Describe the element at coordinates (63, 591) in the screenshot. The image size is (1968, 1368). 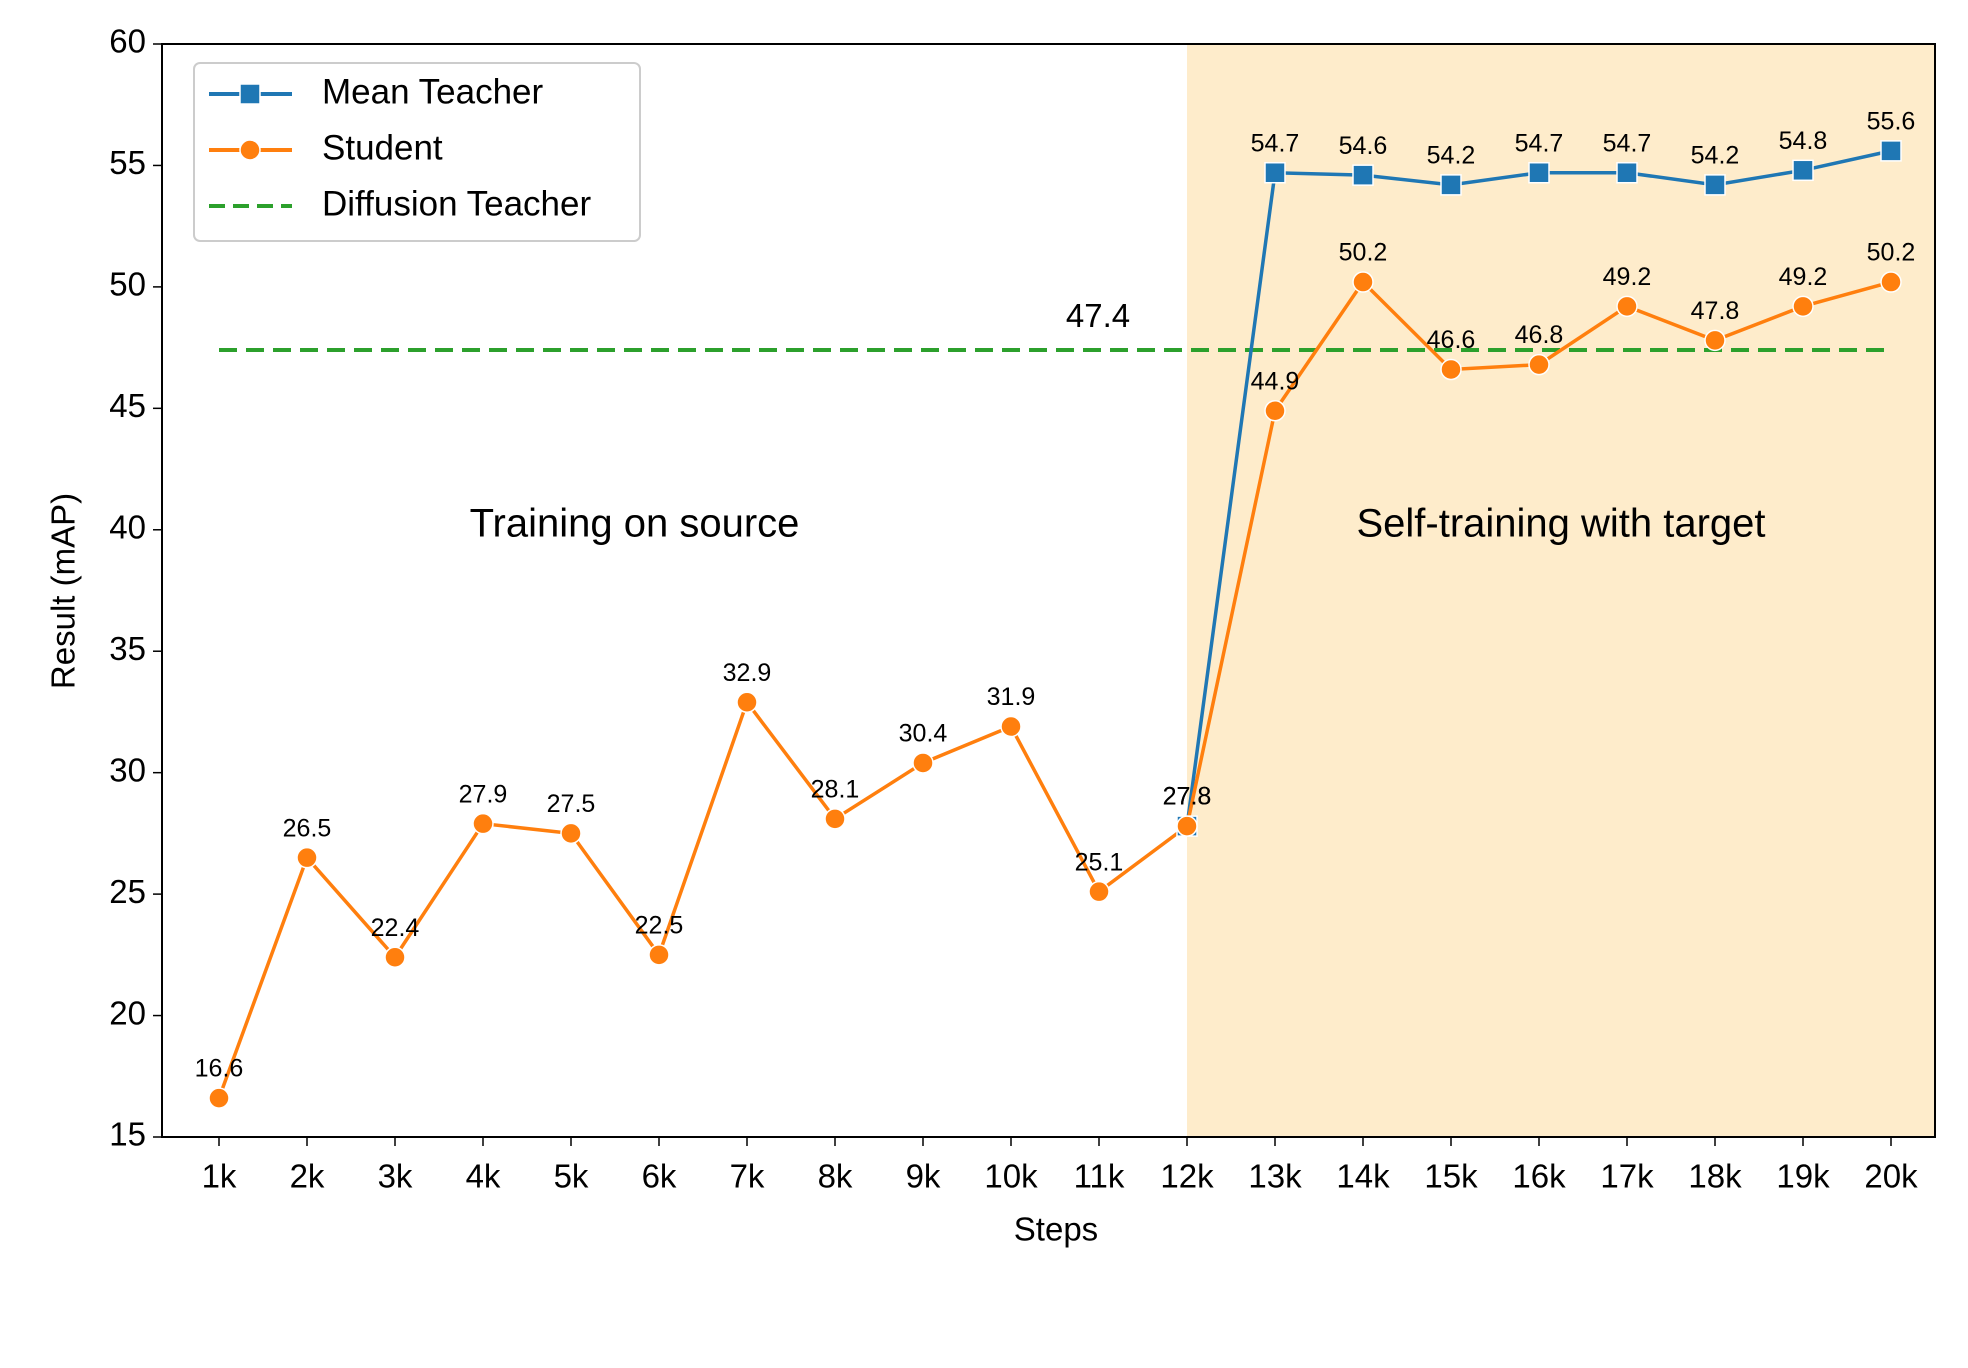
I see `y-axis-label: Result (mAP)` at that location.